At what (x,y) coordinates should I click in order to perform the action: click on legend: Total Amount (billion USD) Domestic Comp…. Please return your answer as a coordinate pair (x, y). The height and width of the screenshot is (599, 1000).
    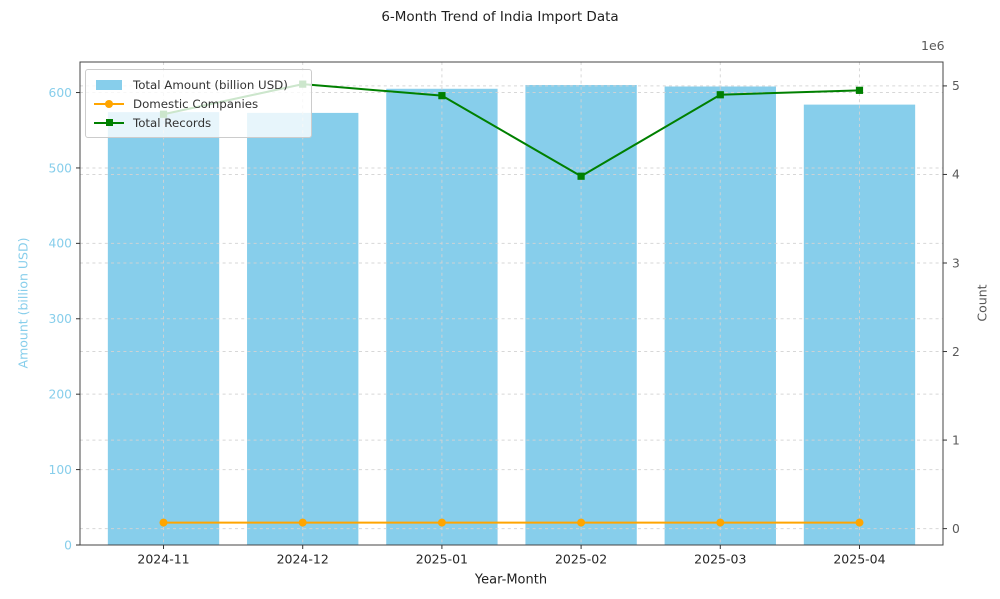
    Looking at the image, I should click on (198, 103).